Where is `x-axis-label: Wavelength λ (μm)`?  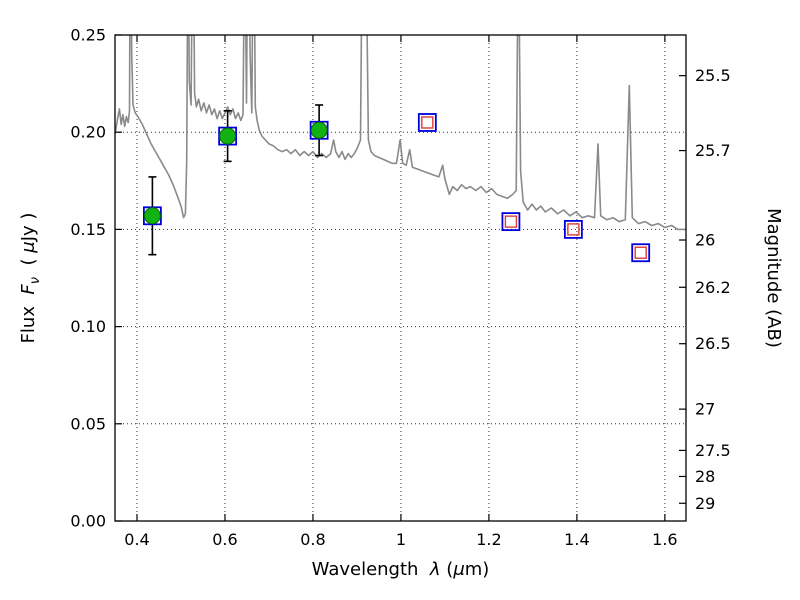 x-axis-label: Wavelength λ (μm) is located at coordinates (401, 569).